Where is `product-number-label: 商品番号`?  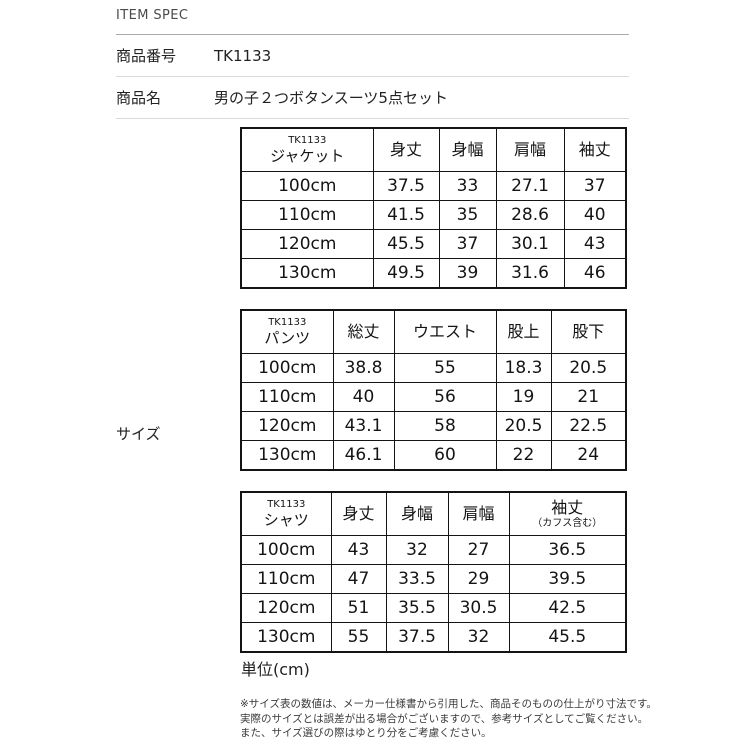 product-number-label: 商品番号 is located at coordinates (146, 56).